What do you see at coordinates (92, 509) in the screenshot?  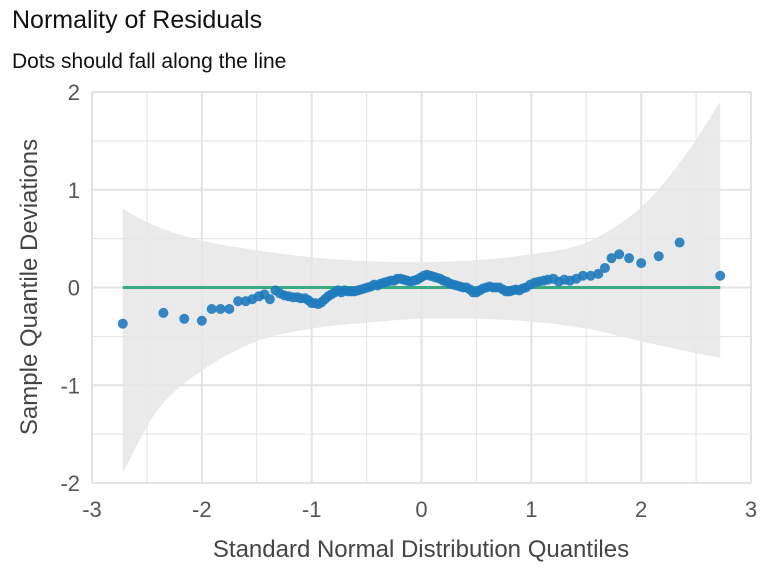 I see `x-tick-label: -3` at bounding box center [92, 509].